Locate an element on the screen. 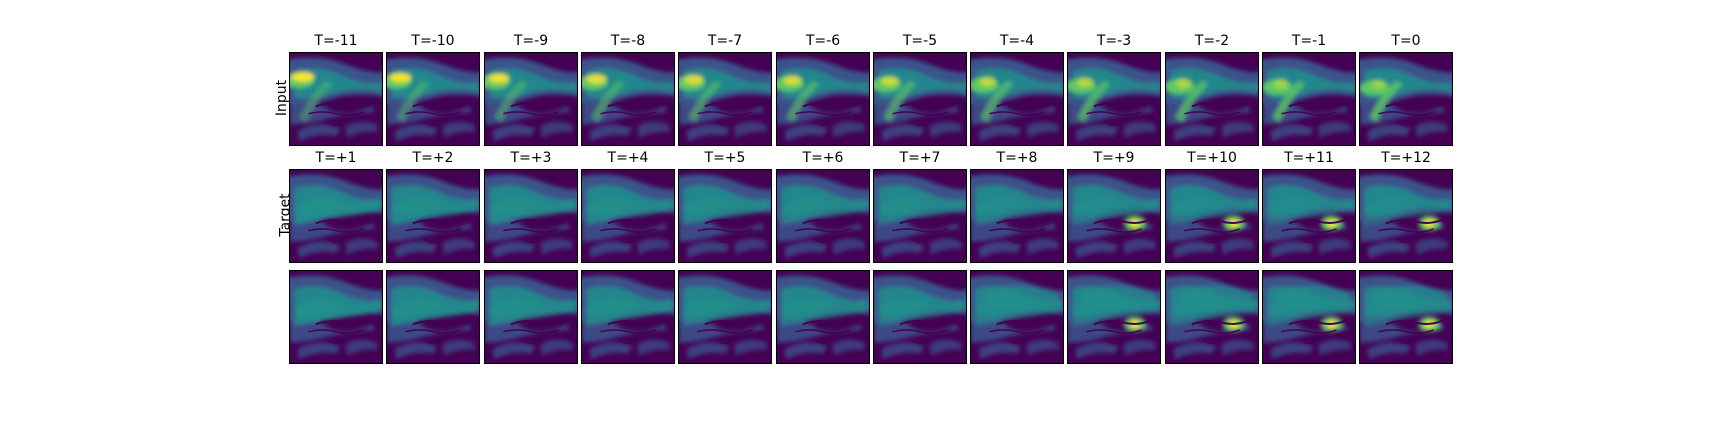 Image resolution: width=1728 pixels, height=432 pixels. frame-title: T=-1 is located at coordinates (1309, 41).